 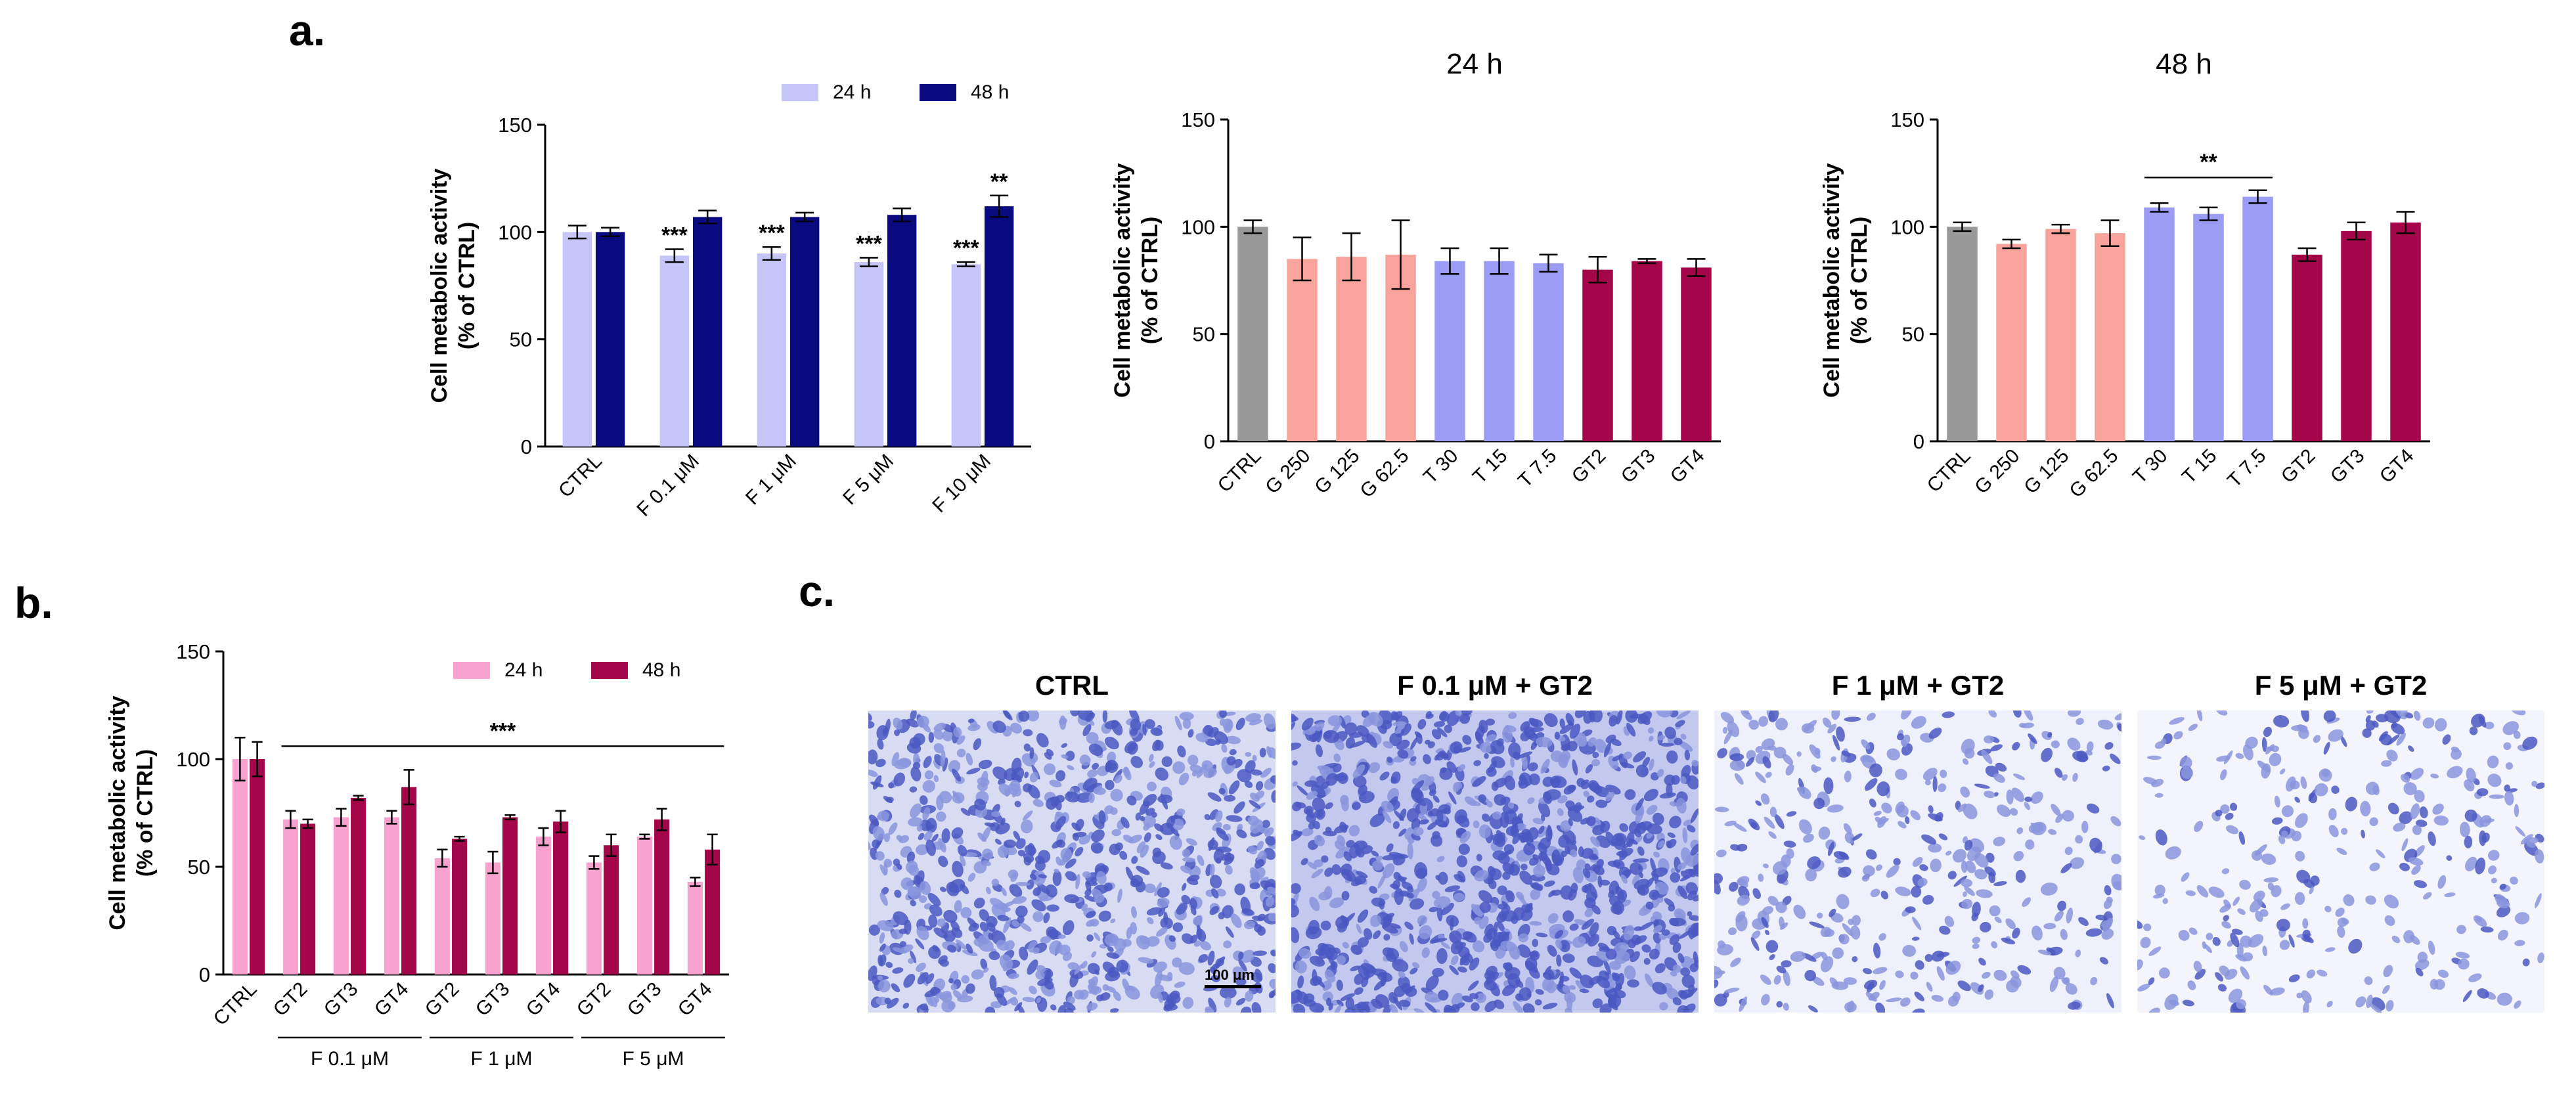 What do you see at coordinates (515, 125) in the screenshot?
I see `chart-a1-ytick-label: 150` at bounding box center [515, 125].